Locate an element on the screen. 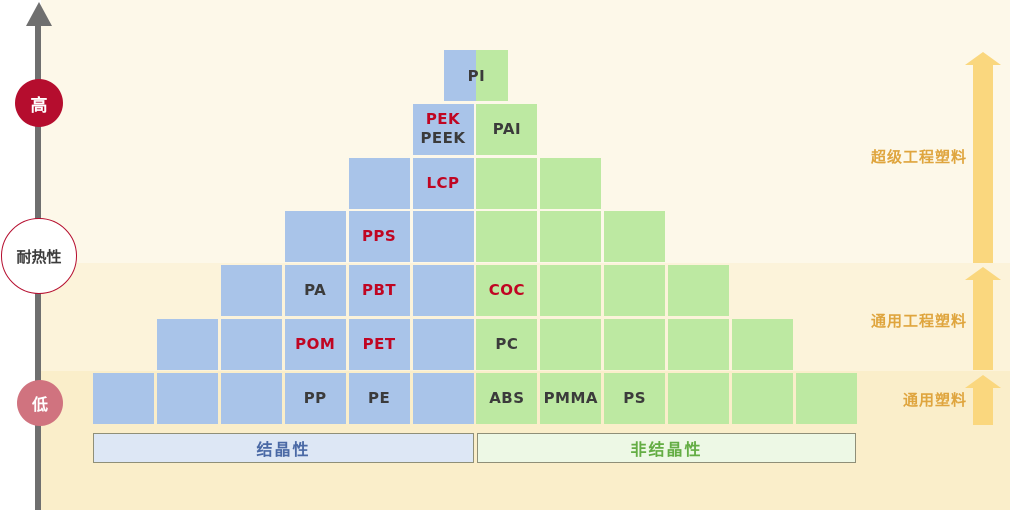 Image resolution: width=1010 pixels, height=510 pixels. block-pe: PE is located at coordinates (379, 398).